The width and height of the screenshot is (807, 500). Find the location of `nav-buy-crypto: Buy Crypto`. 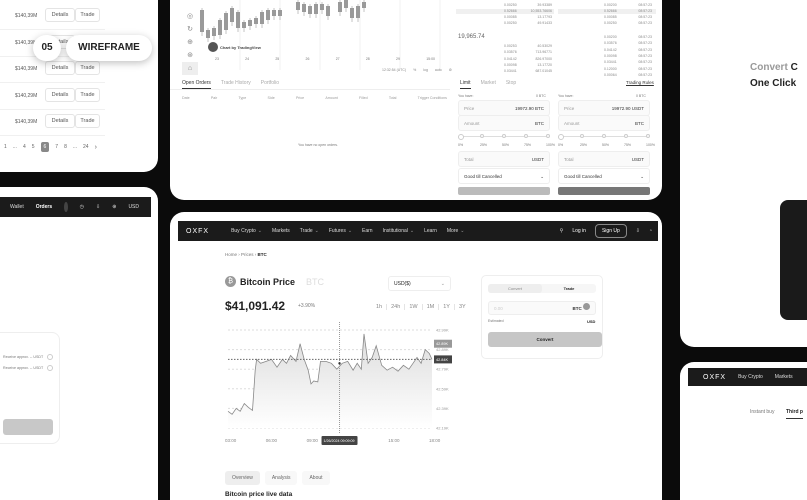

nav-buy-crypto: Buy Crypto is located at coordinates (750, 377).